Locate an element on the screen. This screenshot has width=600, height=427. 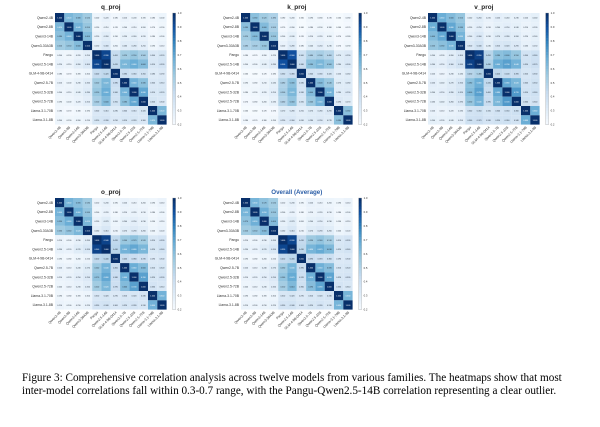
heatmap-value-label: 0.380 is located at coordinates (292, 74).